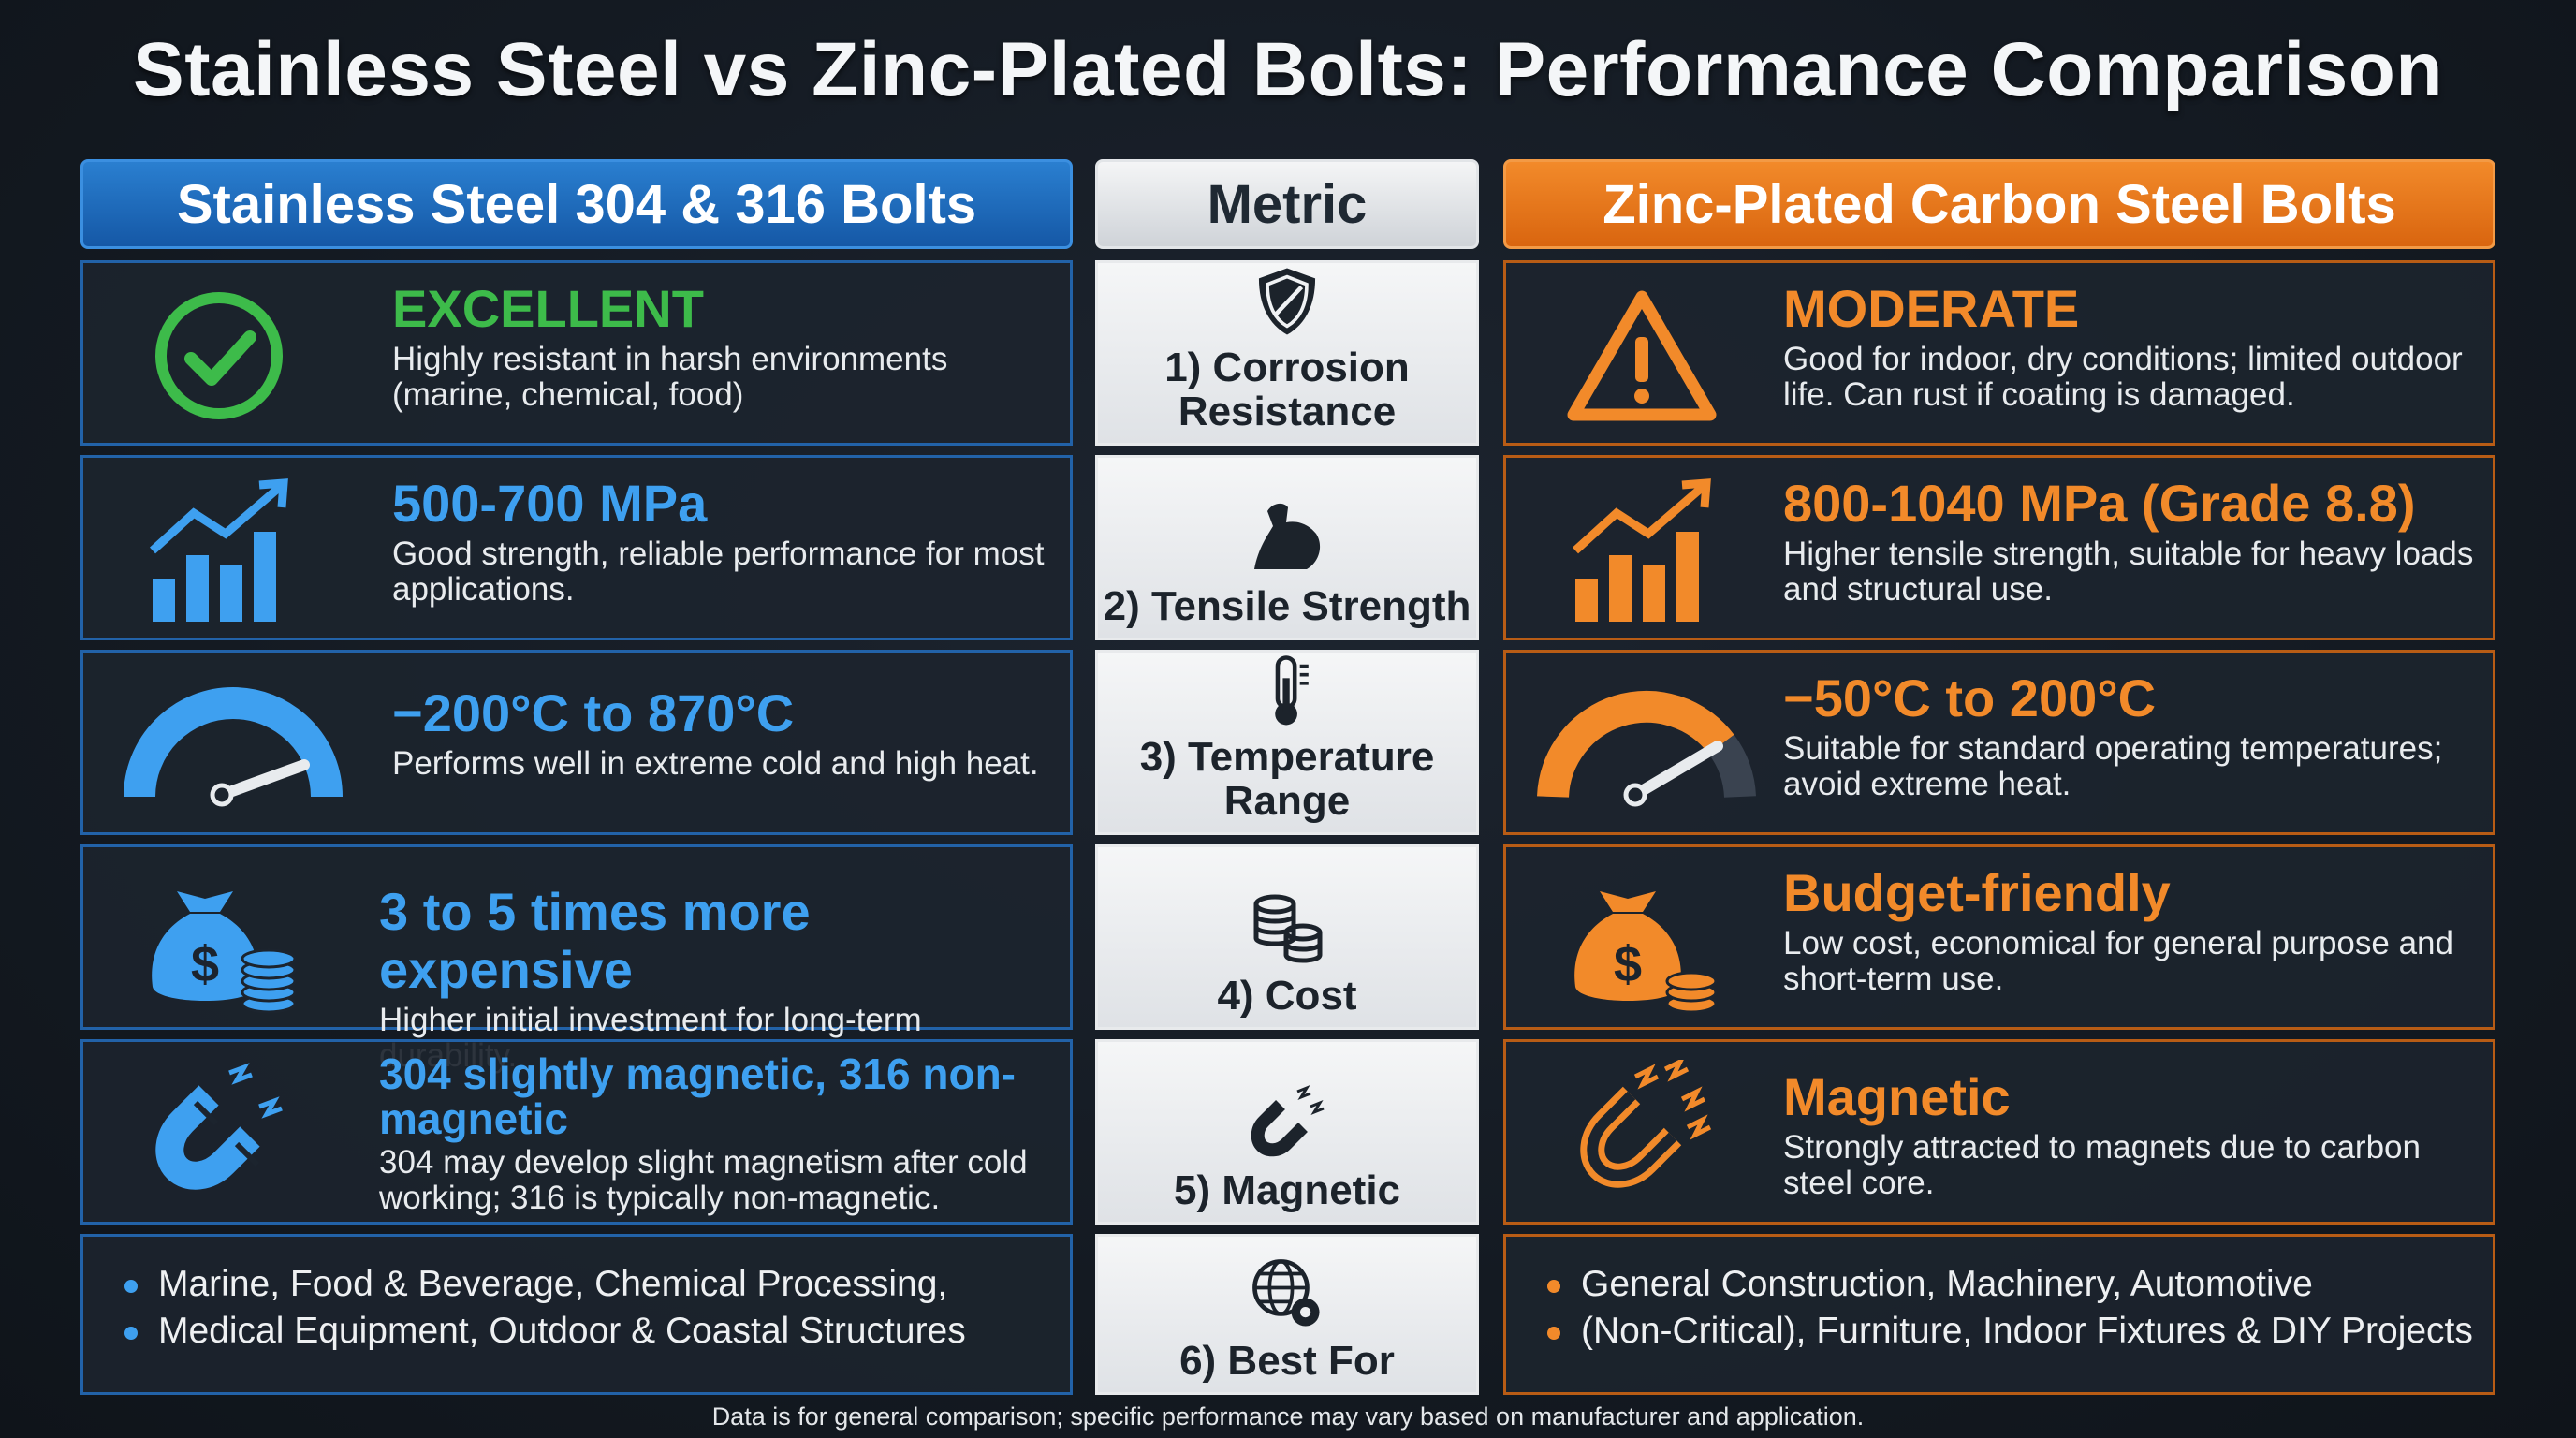 The image size is (2576, 1438). I want to click on metric-label: 6) Best For, so click(1287, 1361).